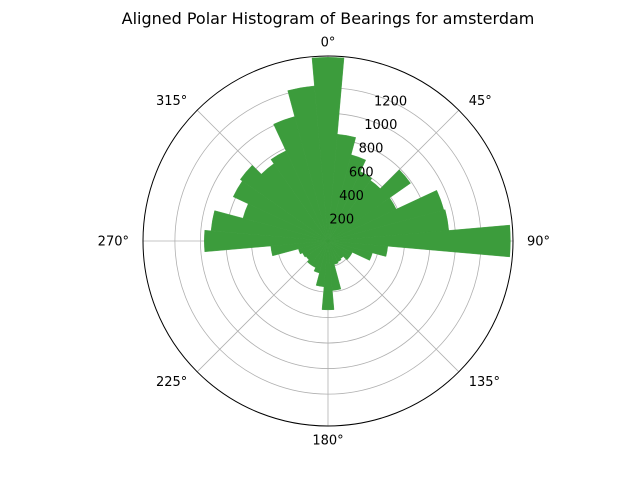 The width and height of the screenshot is (640, 480). Describe the element at coordinates (171, 382) in the screenshot. I see `angular-tick-label-5: 225°` at that location.